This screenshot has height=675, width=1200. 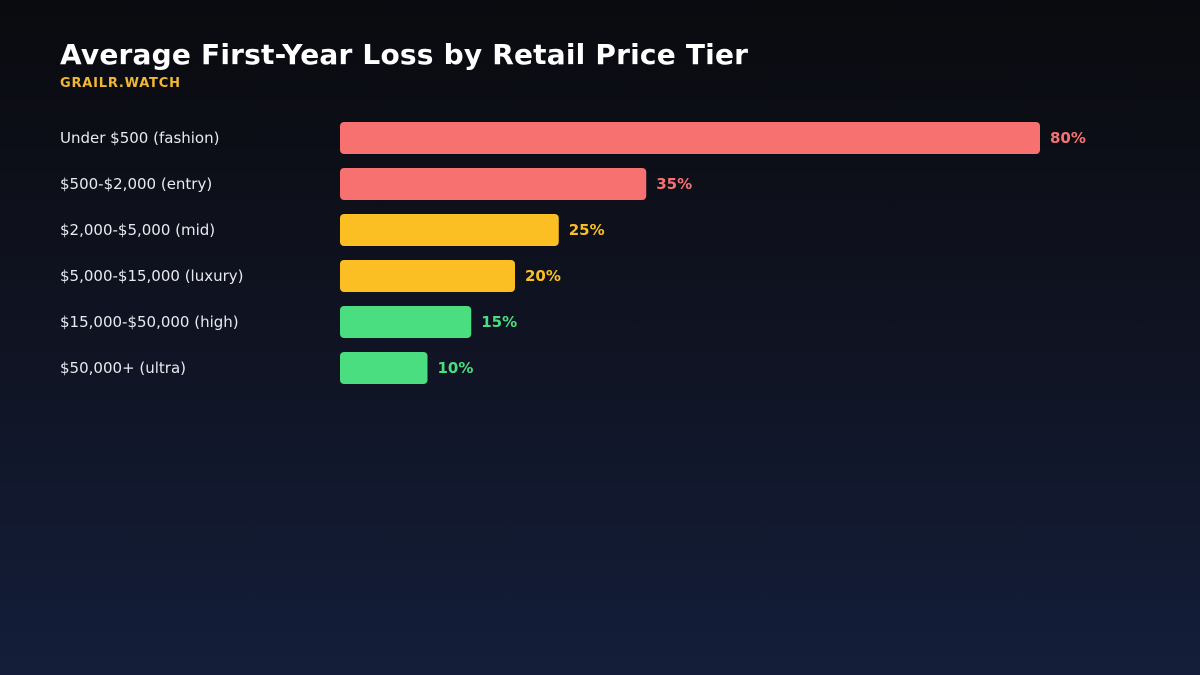 I want to click on bar-row: Under $500 (fashion) 80%, so click(x=573, y=138).